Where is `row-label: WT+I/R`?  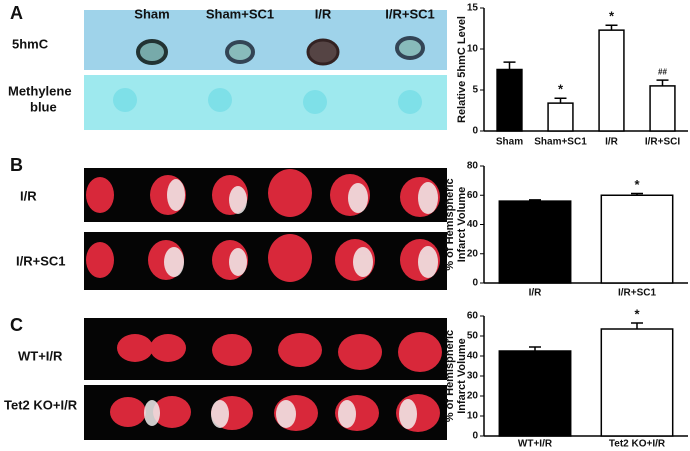
row-label: WT+I/R is located at coordinates (40, 355).